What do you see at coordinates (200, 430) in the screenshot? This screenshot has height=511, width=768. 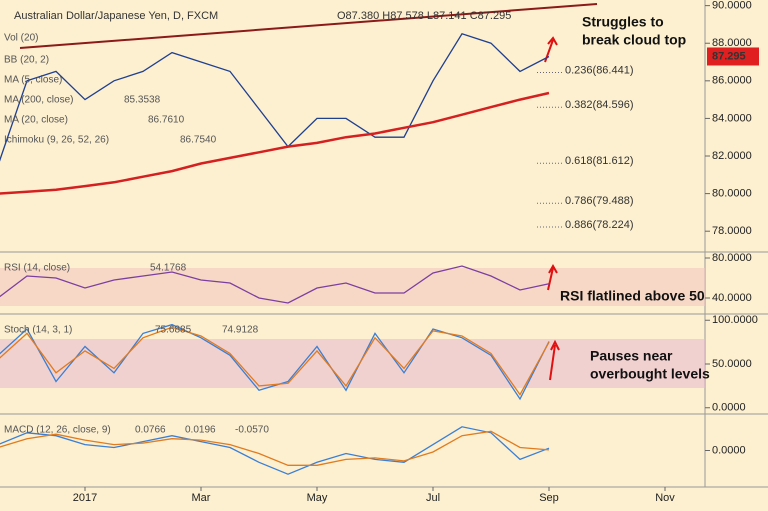 I see `indicator-value: 0.0196` at bounding box center [200, 430].